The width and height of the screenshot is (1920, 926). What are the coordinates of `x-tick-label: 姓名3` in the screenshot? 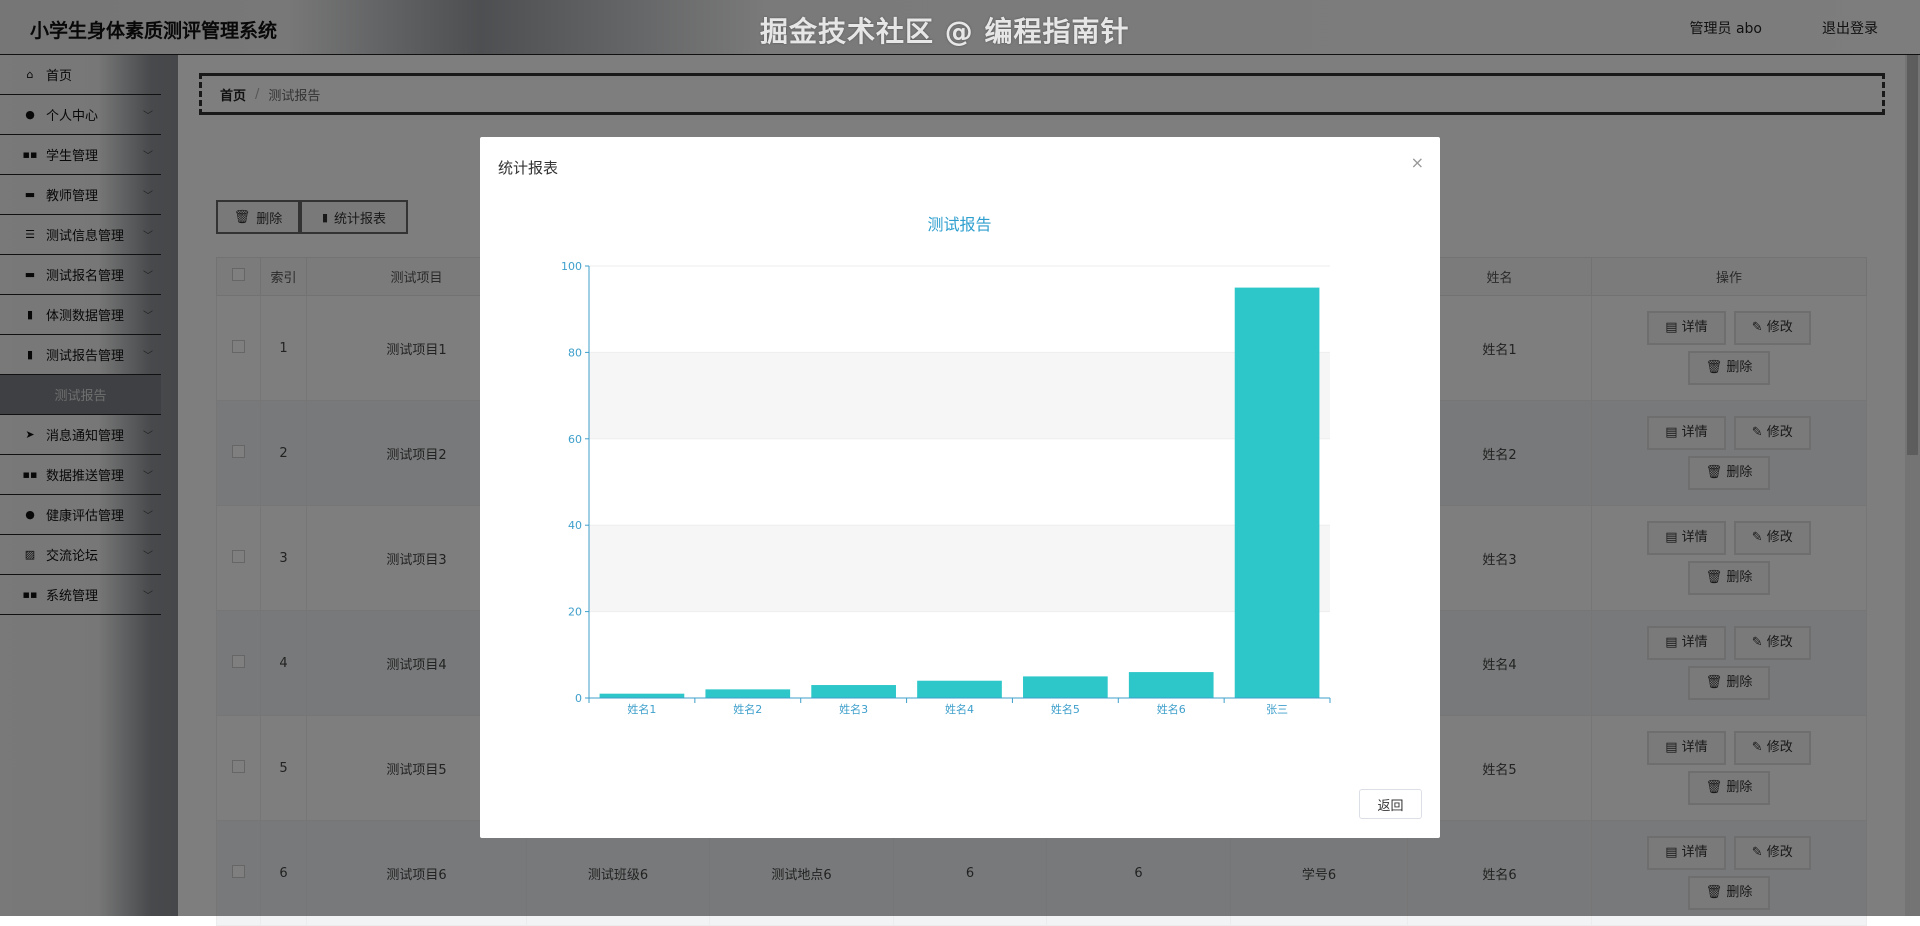 It's located at (853, 709).